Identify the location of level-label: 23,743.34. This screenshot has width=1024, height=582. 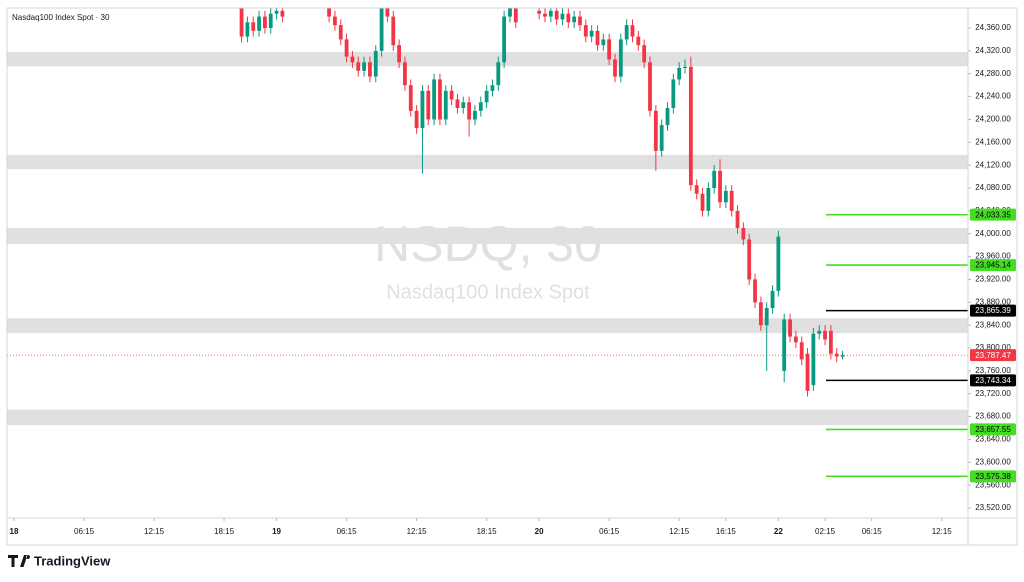
(993, 380).